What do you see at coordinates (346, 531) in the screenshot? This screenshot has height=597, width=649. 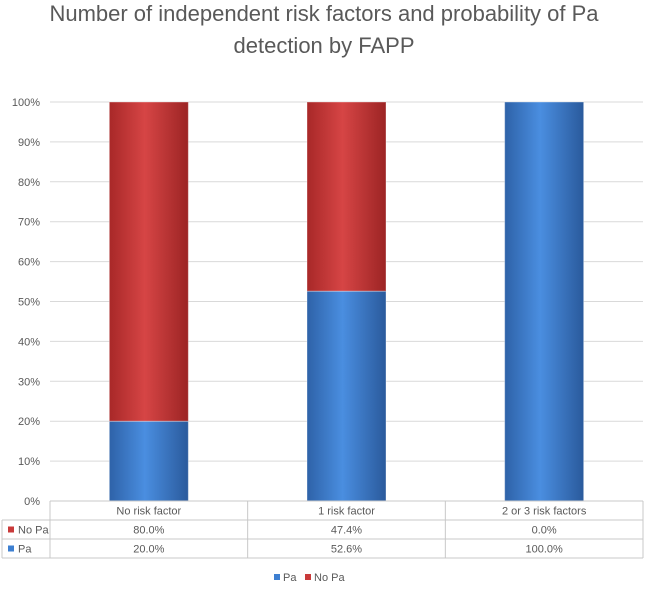 I see `data-label: 47.4%` at bounding box center [346, 531].